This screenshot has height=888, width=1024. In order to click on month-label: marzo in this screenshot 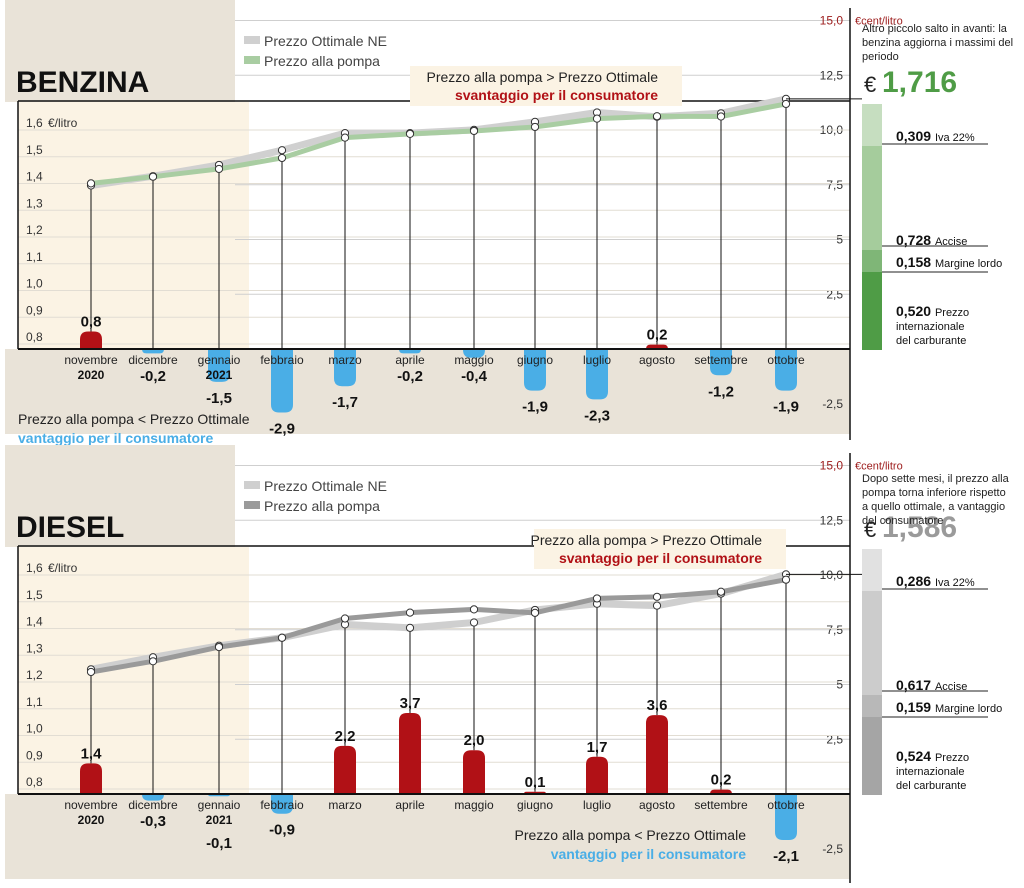, I will do `click(345, 360)`.